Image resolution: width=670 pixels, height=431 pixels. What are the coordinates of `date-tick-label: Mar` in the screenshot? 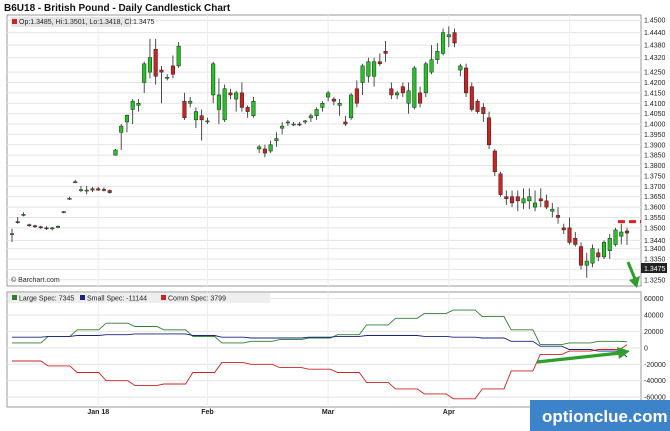 It's located at (328, 412).